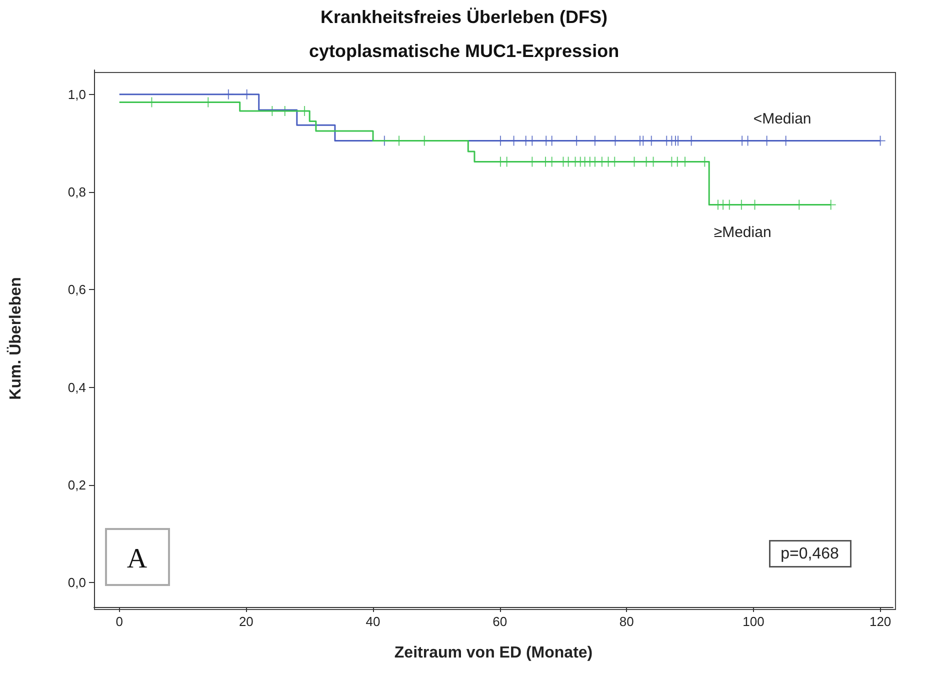  Describe the element at coordinates (464, 51) in the screenshot. I see `chart-subtitle: cytoplasmatische MUC1-Expression` at that location.